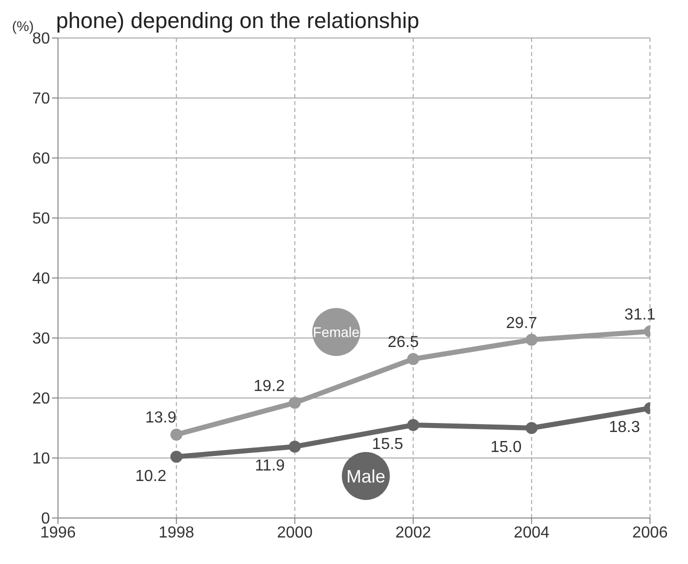  I want to click on x-tick-label: 2004, so click(532, 533).